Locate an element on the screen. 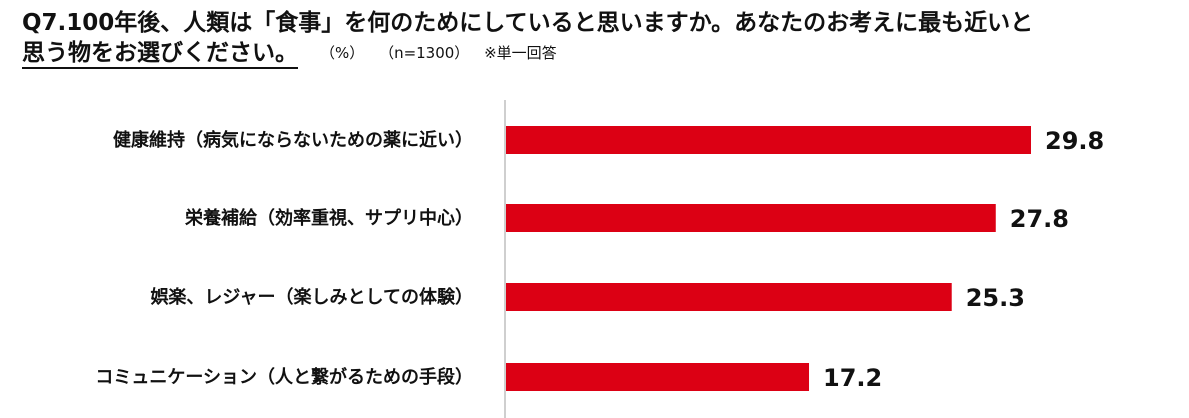  sample-size-note: （n=1300） is located at coordinates (424, 53).